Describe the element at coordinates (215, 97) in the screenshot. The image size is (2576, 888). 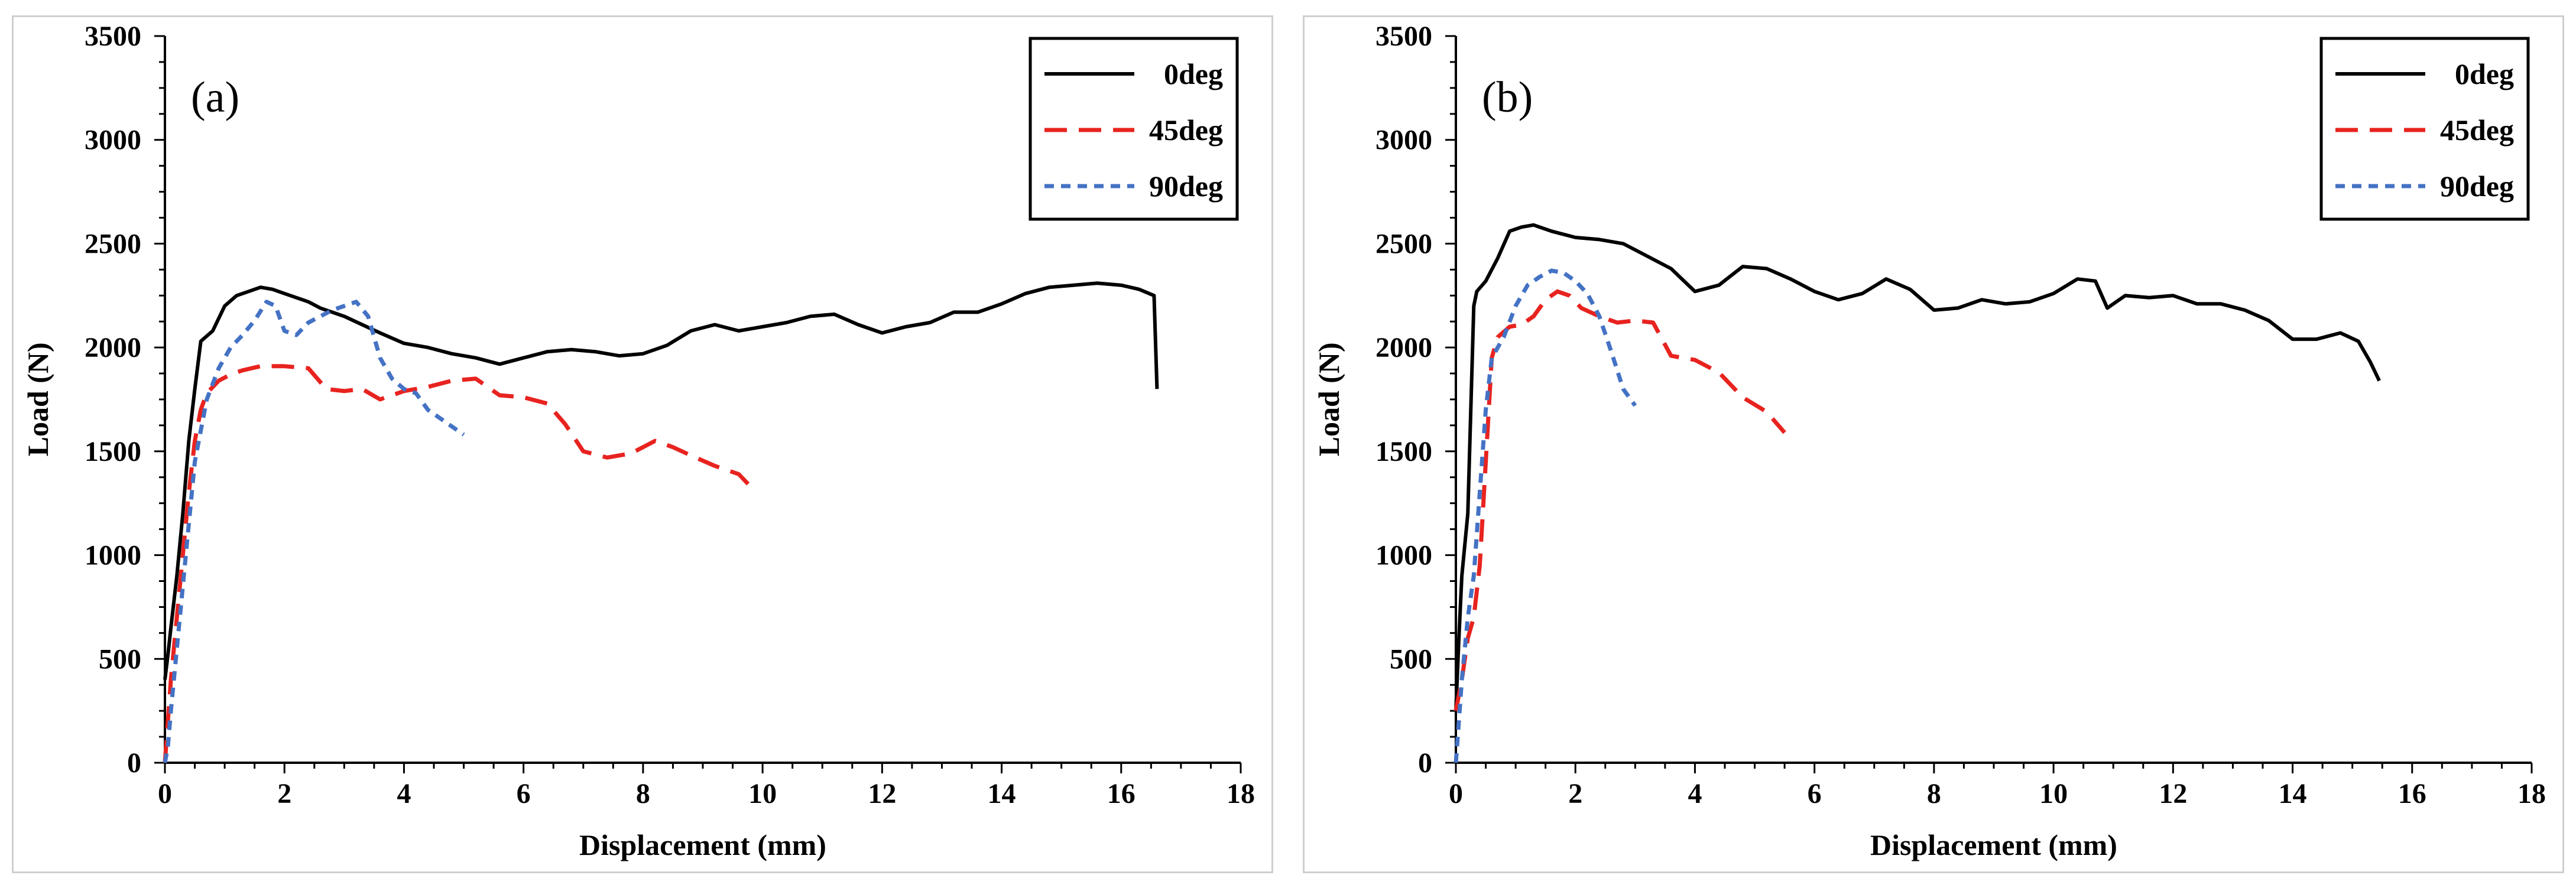
I see `panel-label-a: (a)` at that location.